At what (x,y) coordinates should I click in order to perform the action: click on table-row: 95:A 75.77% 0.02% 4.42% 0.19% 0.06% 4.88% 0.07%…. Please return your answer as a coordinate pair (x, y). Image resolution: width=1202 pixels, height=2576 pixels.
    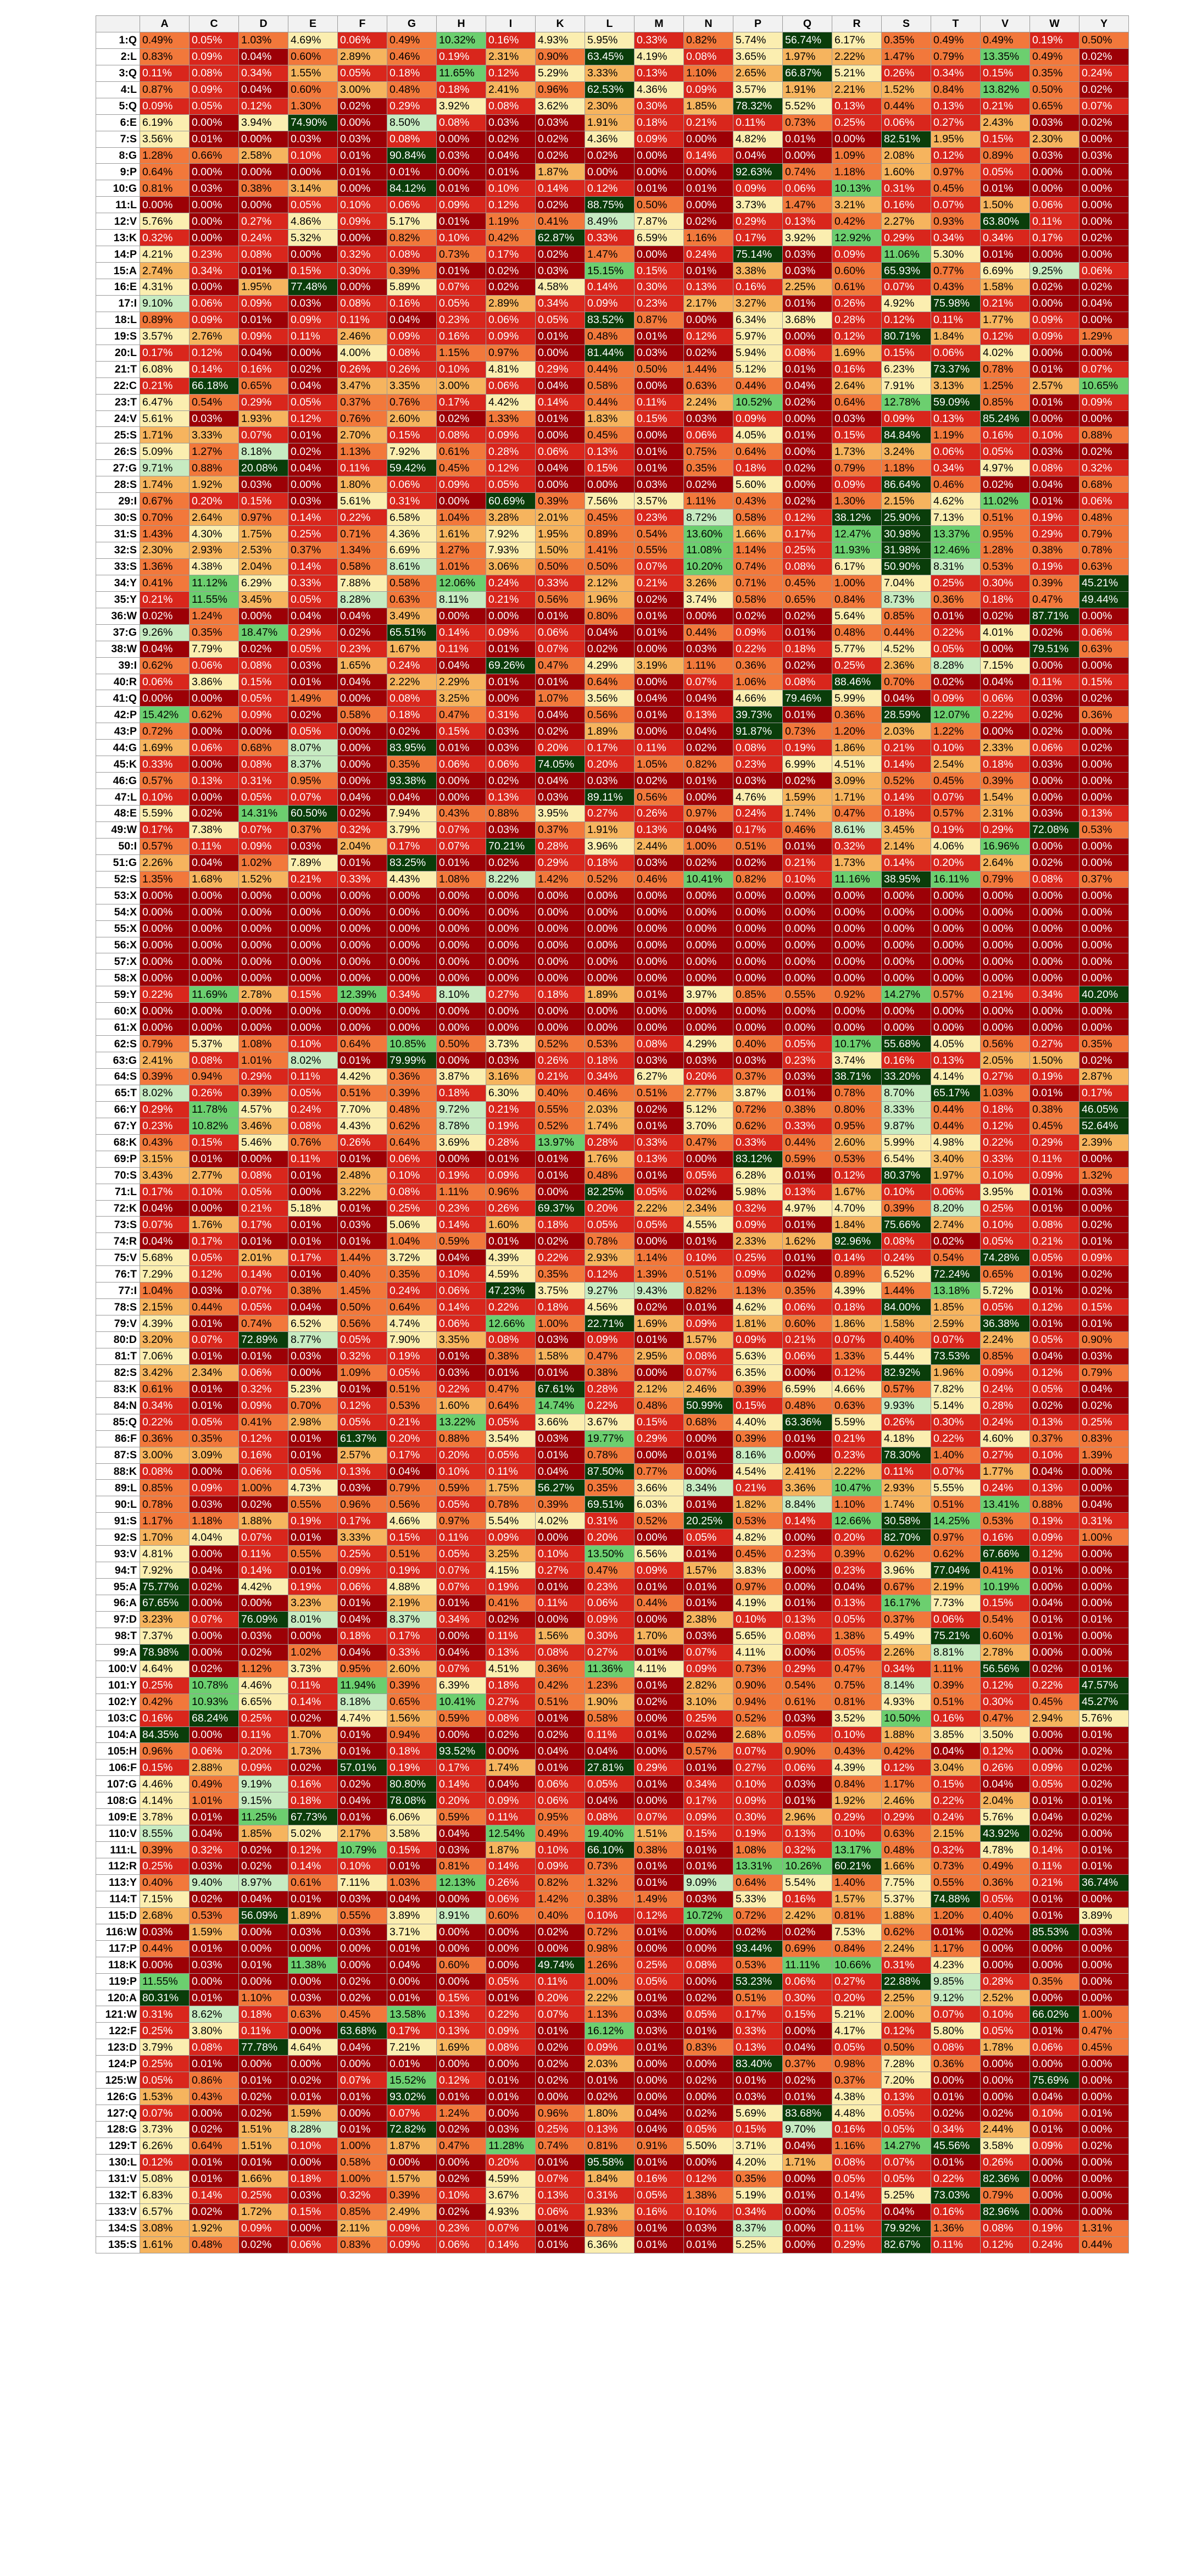
    Looking at the image, I should click on (612, 1586).